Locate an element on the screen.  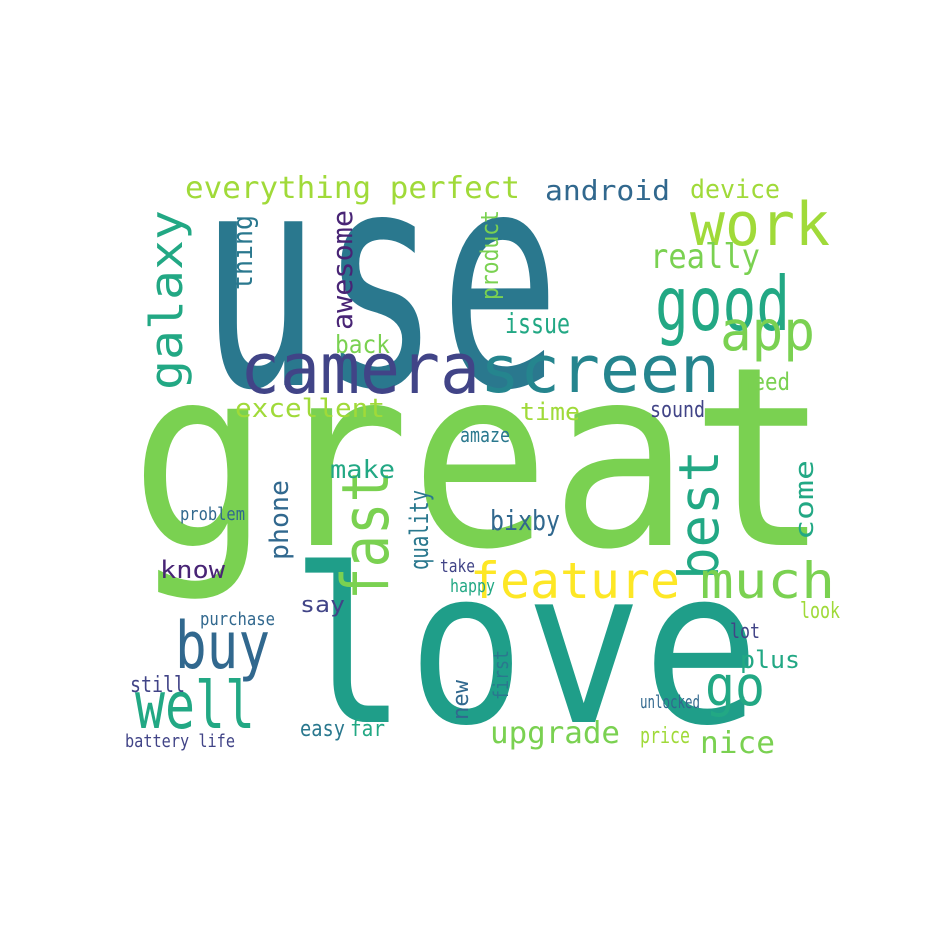
word: best is located at coordinates (699, 515).